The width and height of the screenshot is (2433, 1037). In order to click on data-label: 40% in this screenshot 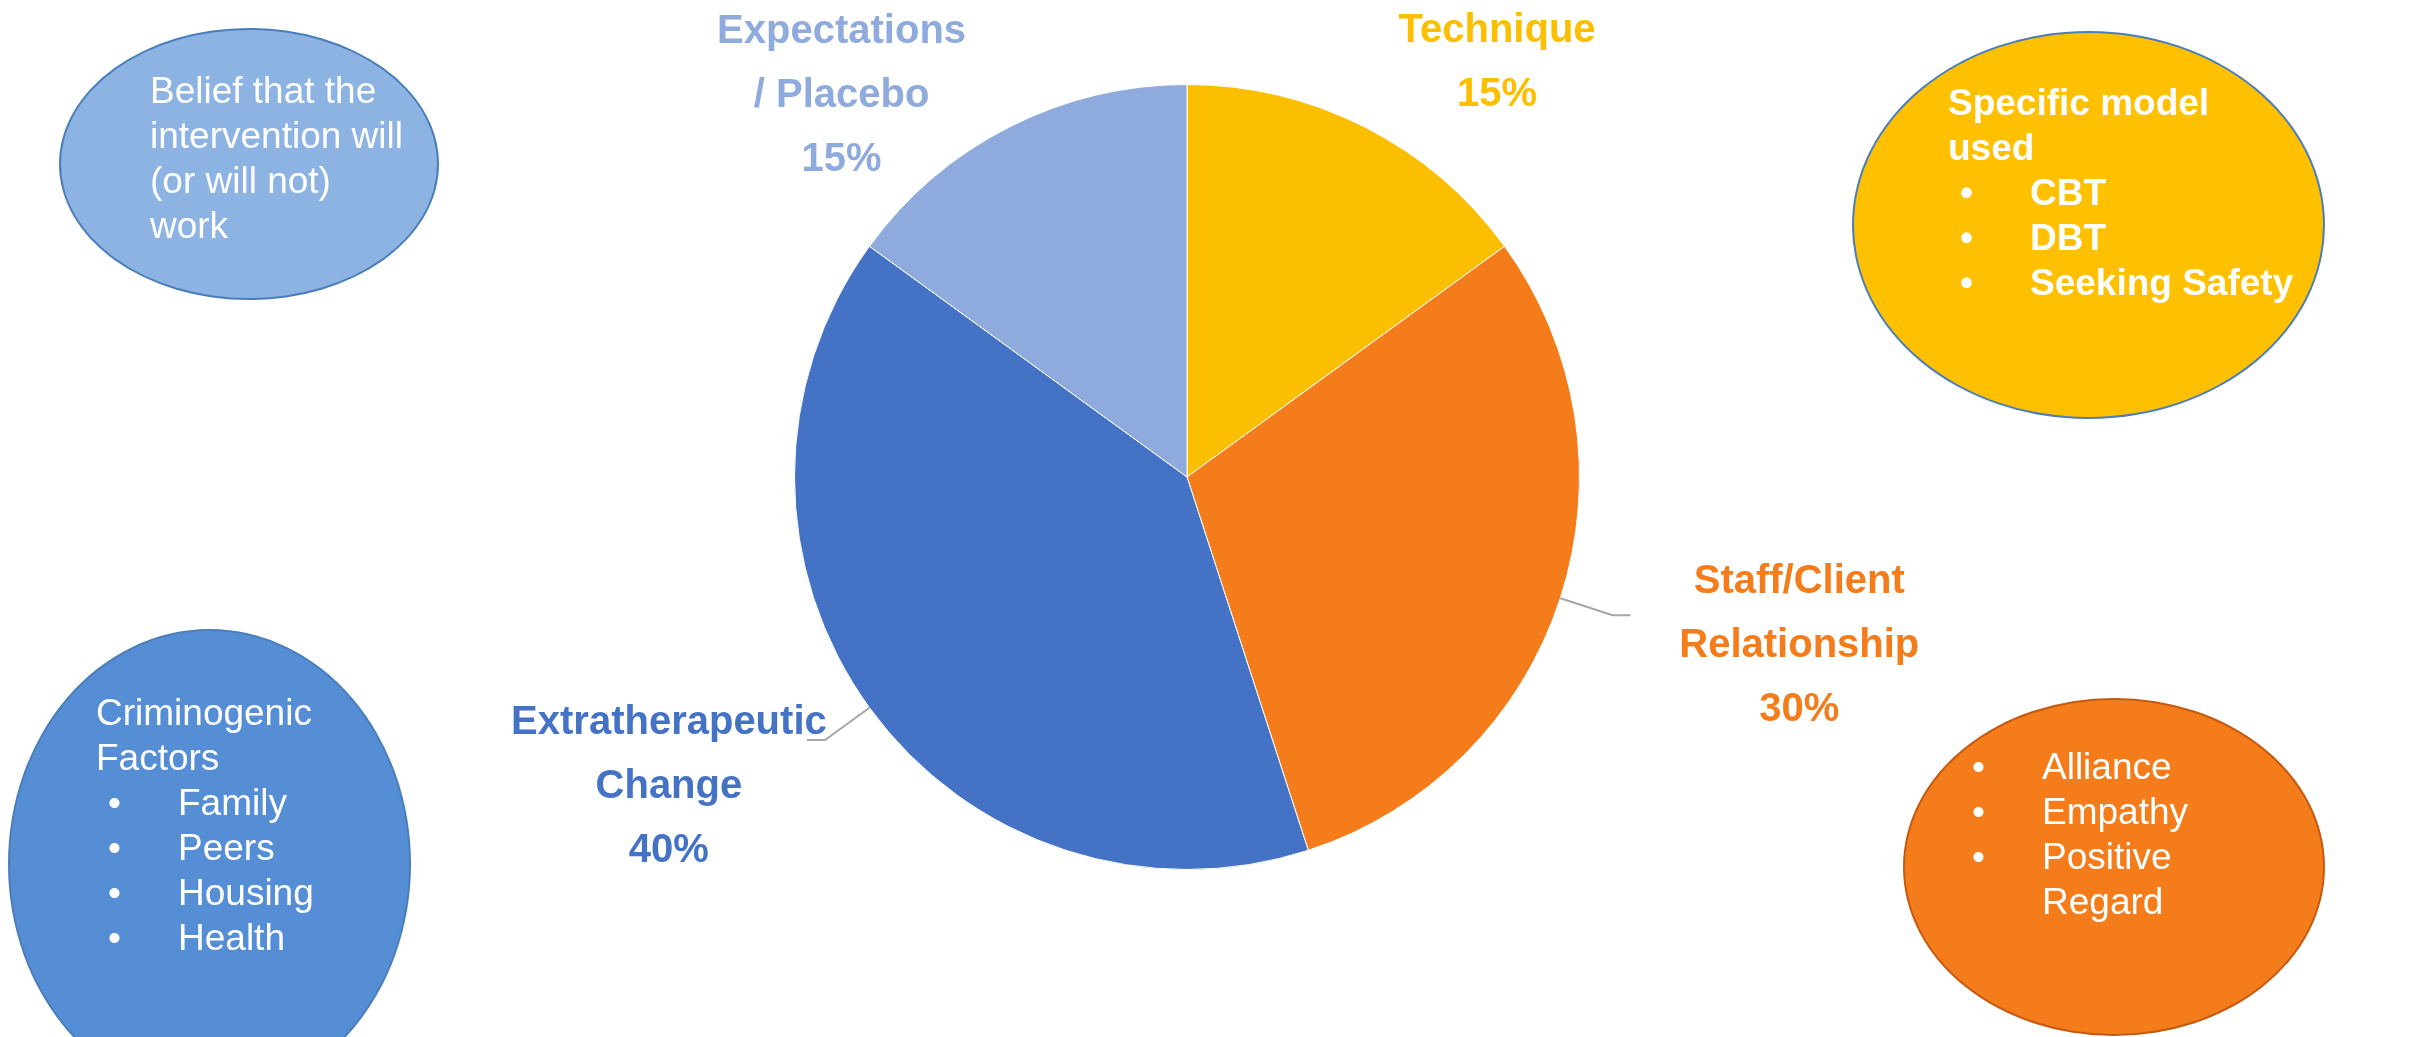, I will do `click(668, 848)`.